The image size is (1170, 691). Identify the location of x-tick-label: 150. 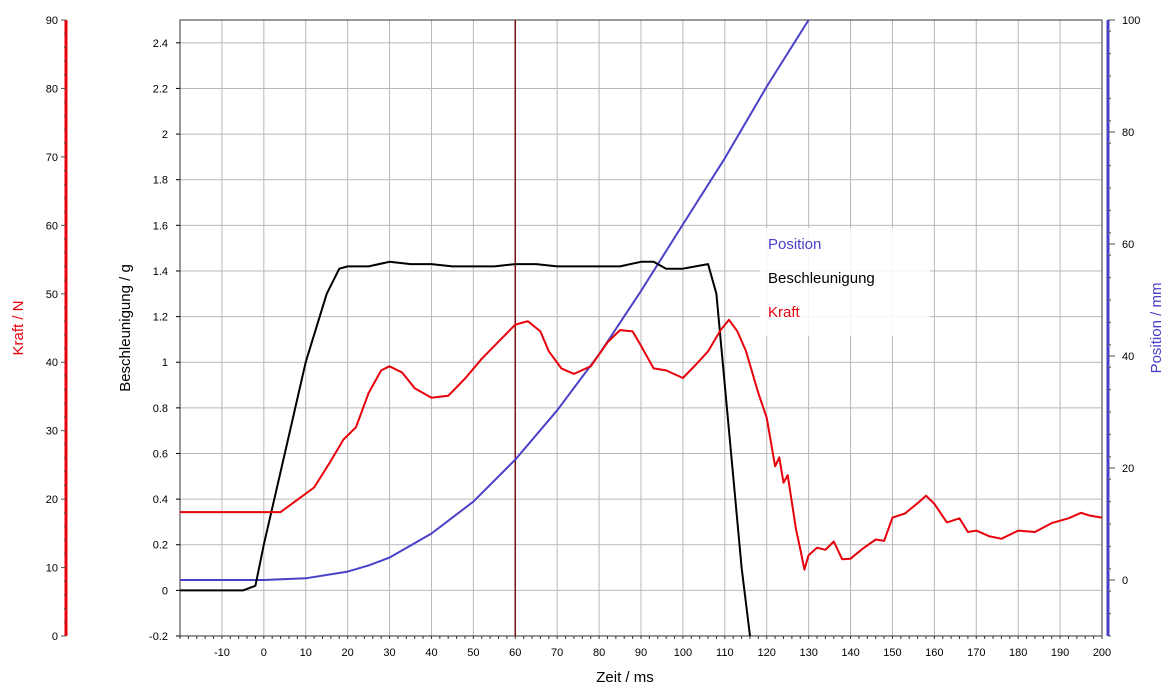
(892, 653).